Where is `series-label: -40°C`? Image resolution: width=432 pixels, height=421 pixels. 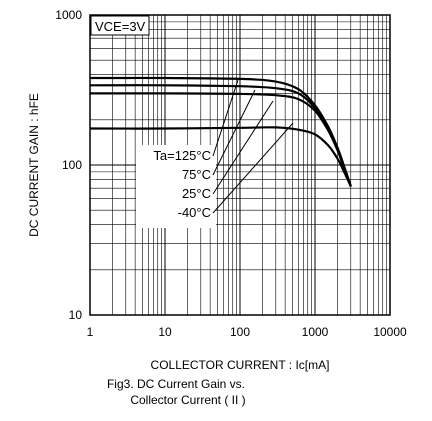 series-label: -40°C is located at coordinates (194, 212).